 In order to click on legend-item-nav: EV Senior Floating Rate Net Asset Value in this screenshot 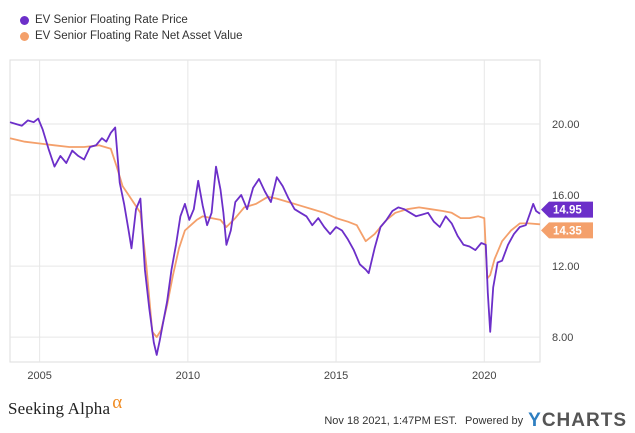, I will do `click(131, 36)`.